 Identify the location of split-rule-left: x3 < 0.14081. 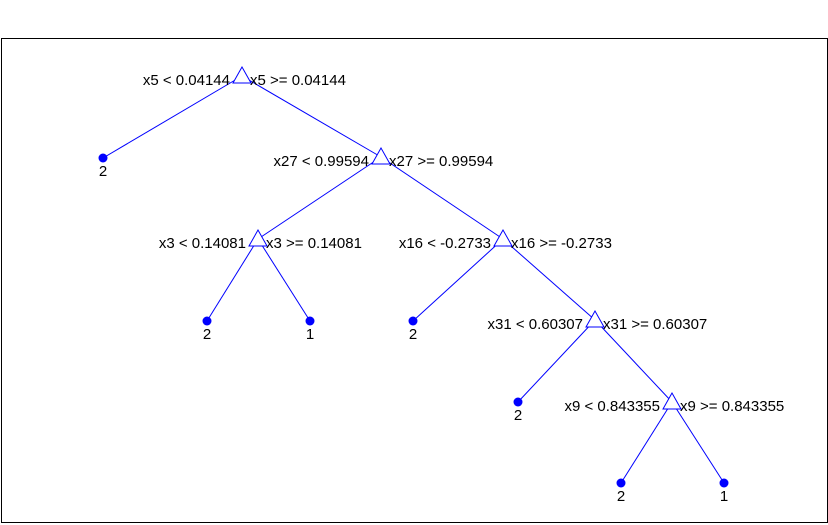
(202, 243).